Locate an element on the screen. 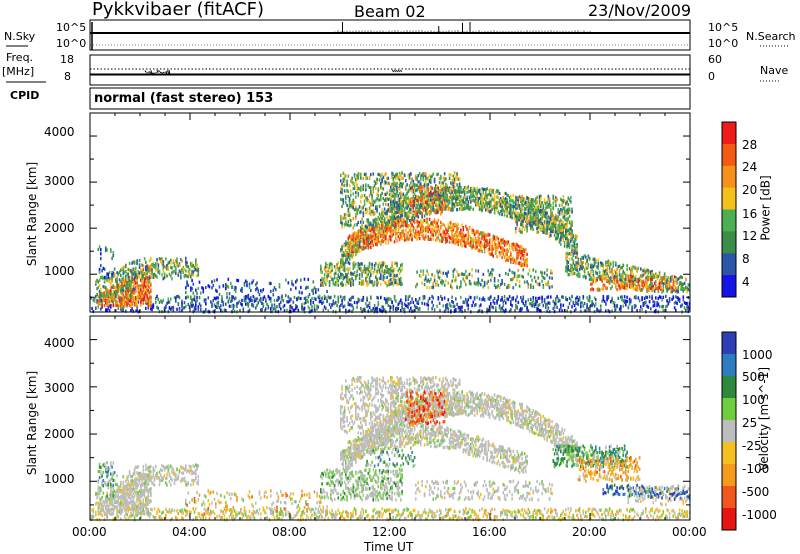 The height and width of the screenshot is (554, 800). power-cbar-tick-8: 8 is located at coordinates (746, 259).